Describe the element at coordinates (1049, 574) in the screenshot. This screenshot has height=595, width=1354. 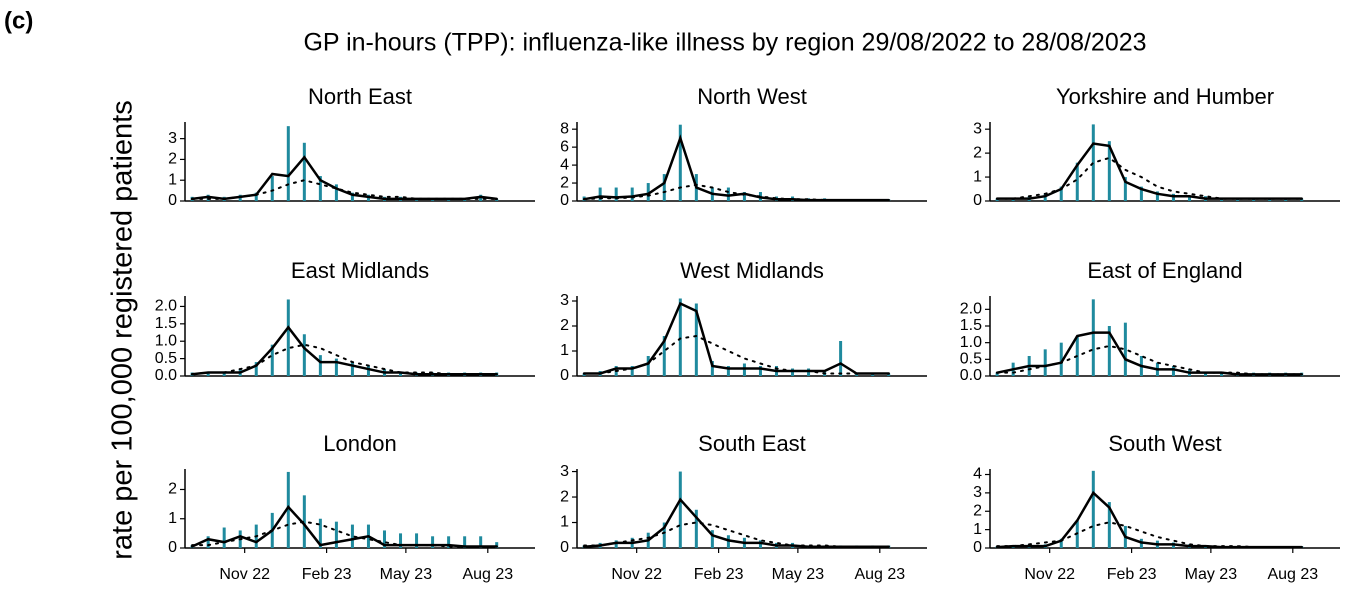
I see `x-tick-label: Nov 22` at that location.